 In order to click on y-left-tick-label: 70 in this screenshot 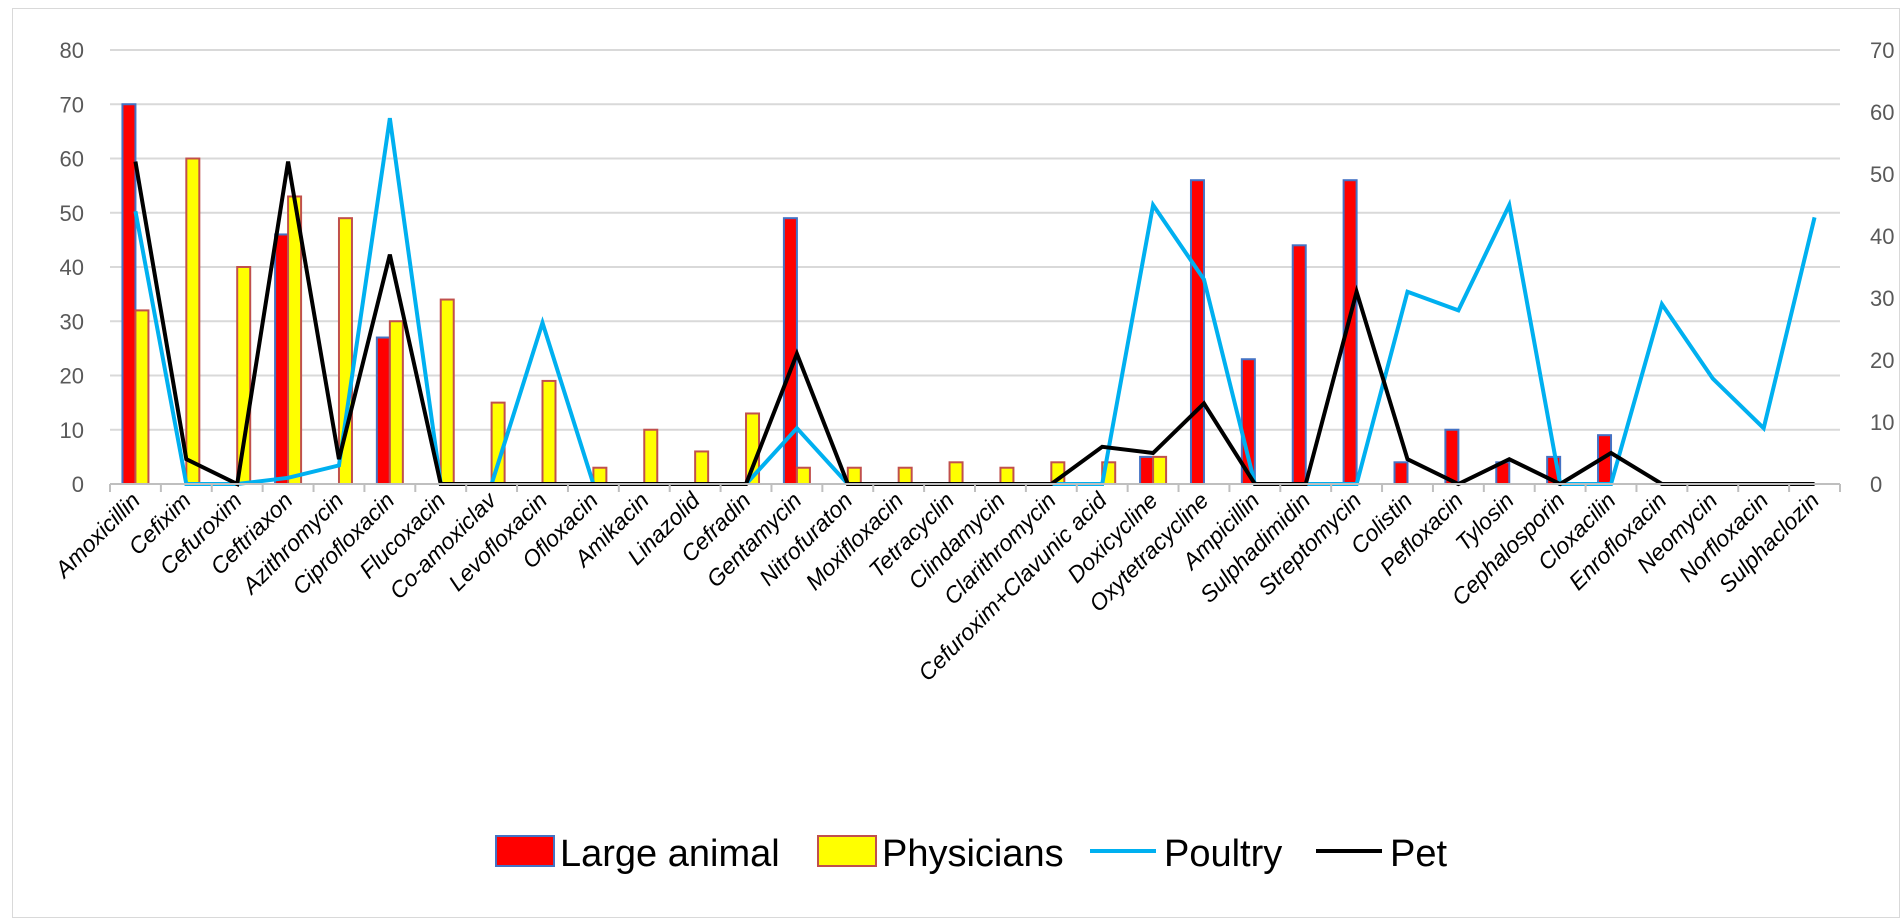, I will do `click(72, 104)`.